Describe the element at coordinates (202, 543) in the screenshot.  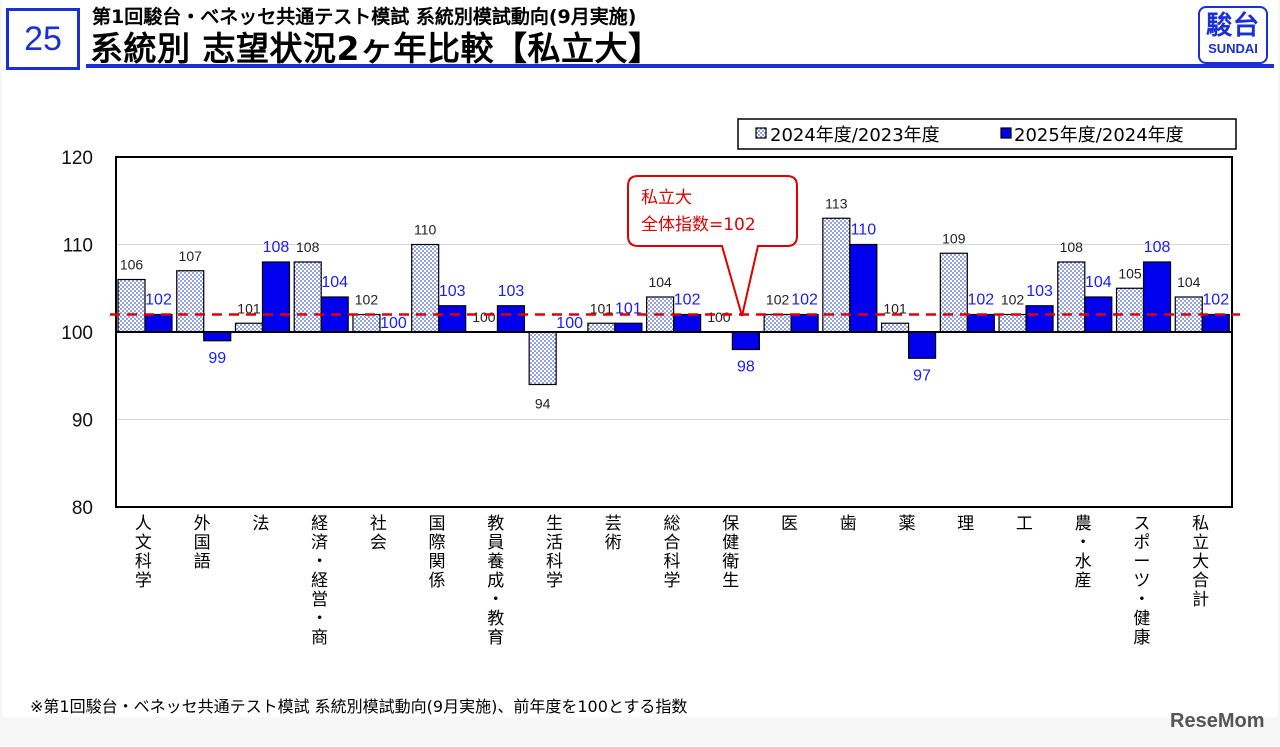
I see `category-label-char: 国` at that location.